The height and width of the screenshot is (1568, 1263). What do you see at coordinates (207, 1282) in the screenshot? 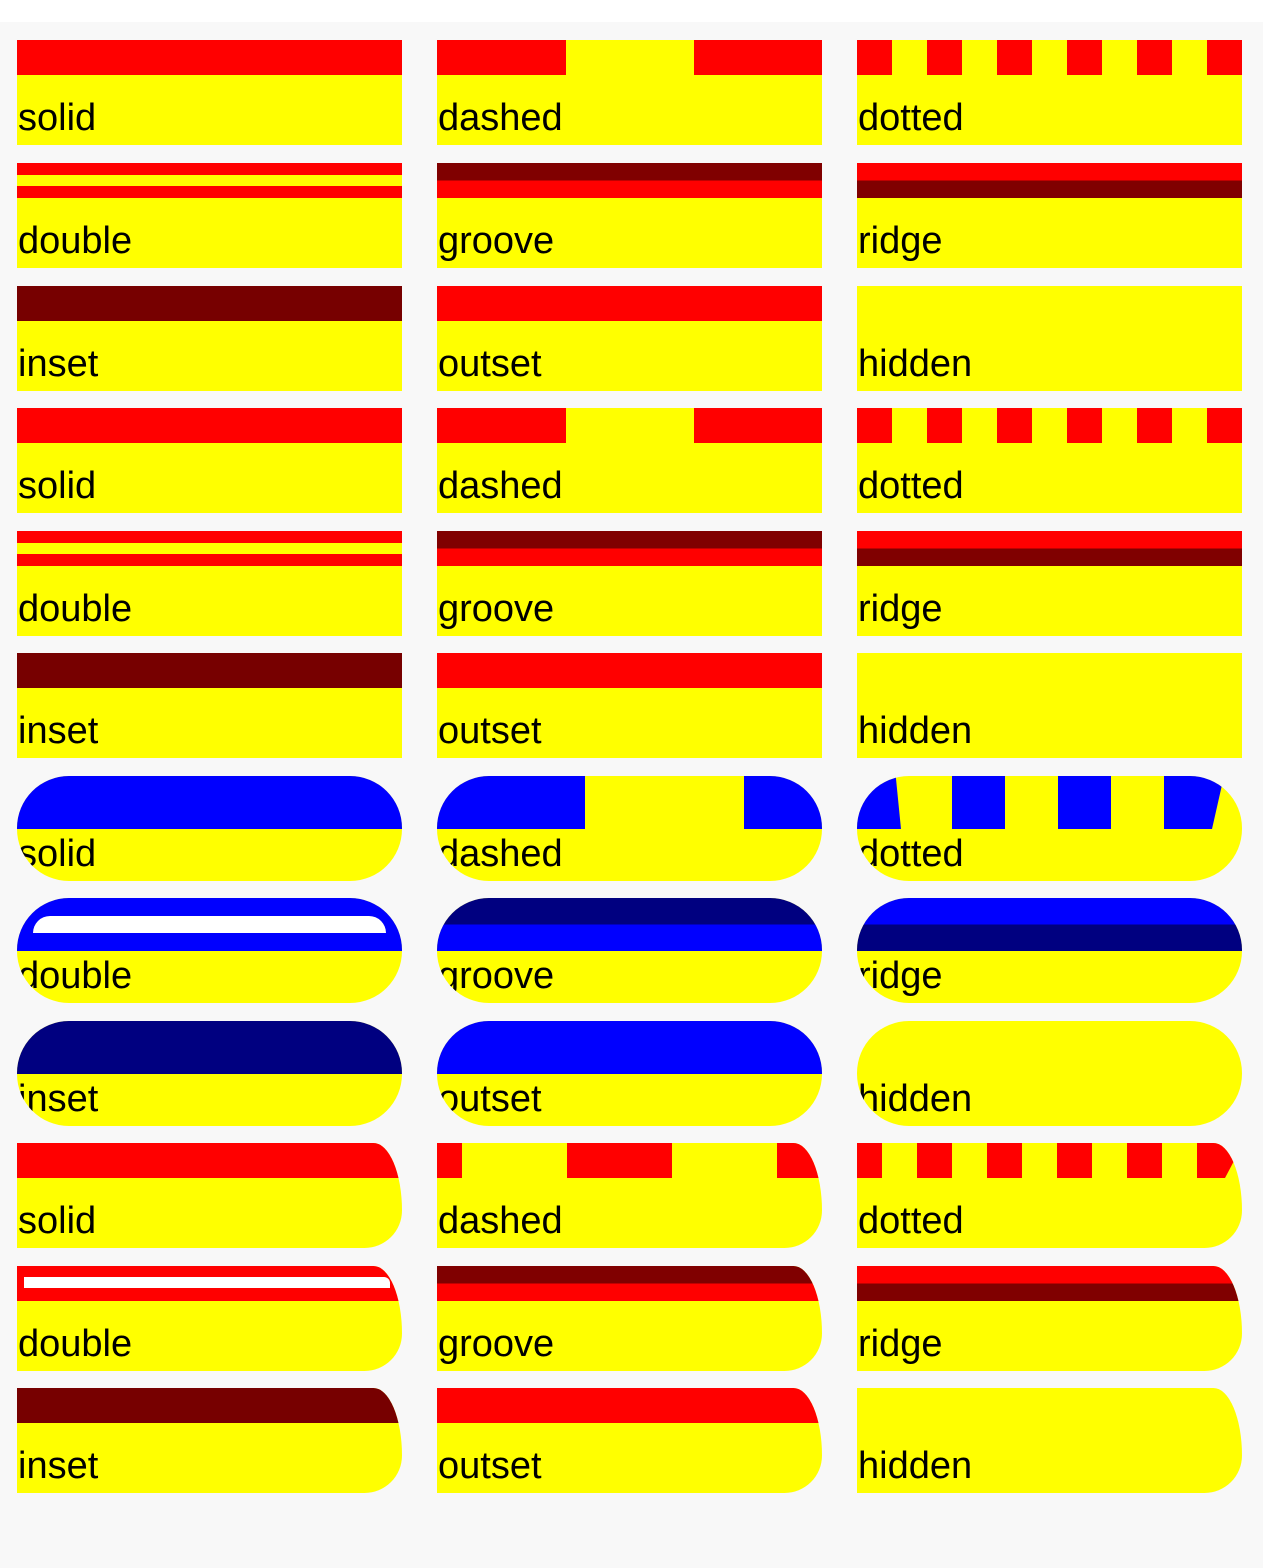
I see `double-gap` at bounding box center [207, 1282].